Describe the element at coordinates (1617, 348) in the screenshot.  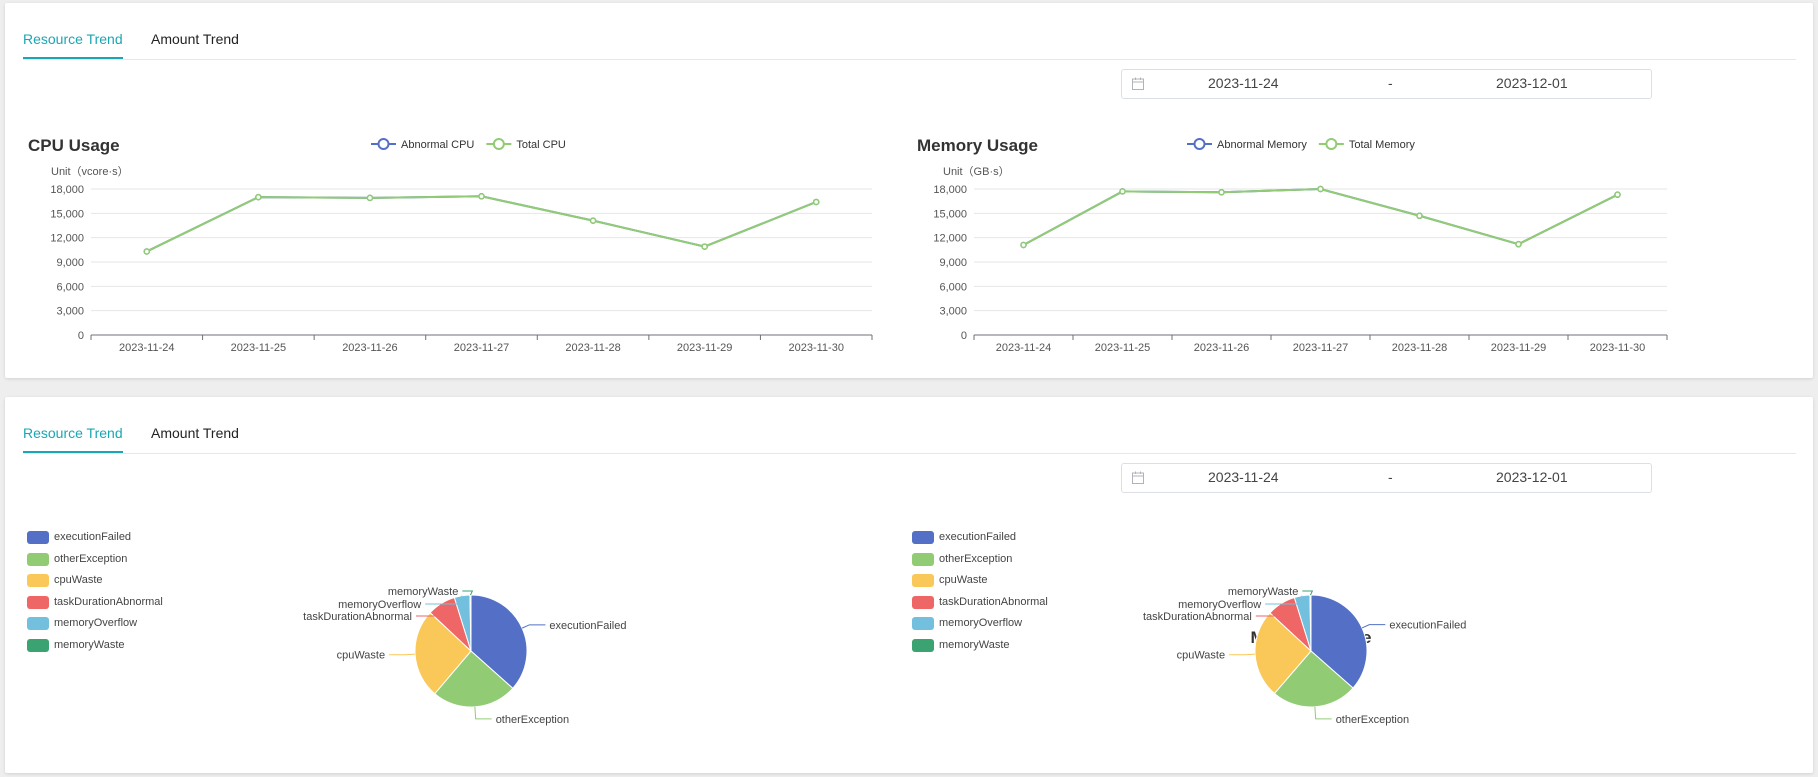
I see `x-tick-label: 2023-11-30` at that location.